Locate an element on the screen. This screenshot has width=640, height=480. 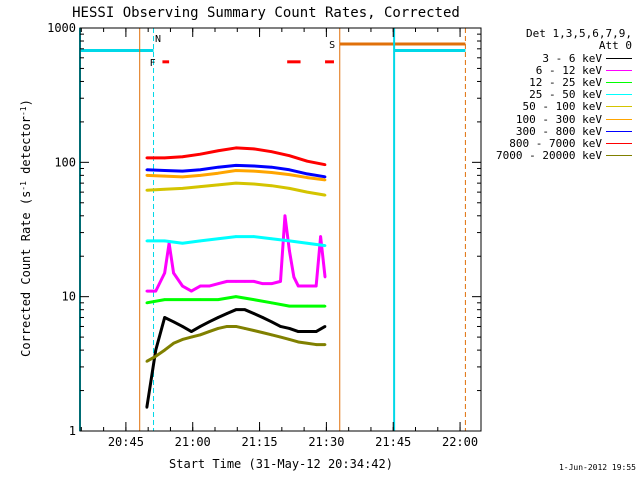
x-tick-label: 21:00 is located at coordinates (193, 442).